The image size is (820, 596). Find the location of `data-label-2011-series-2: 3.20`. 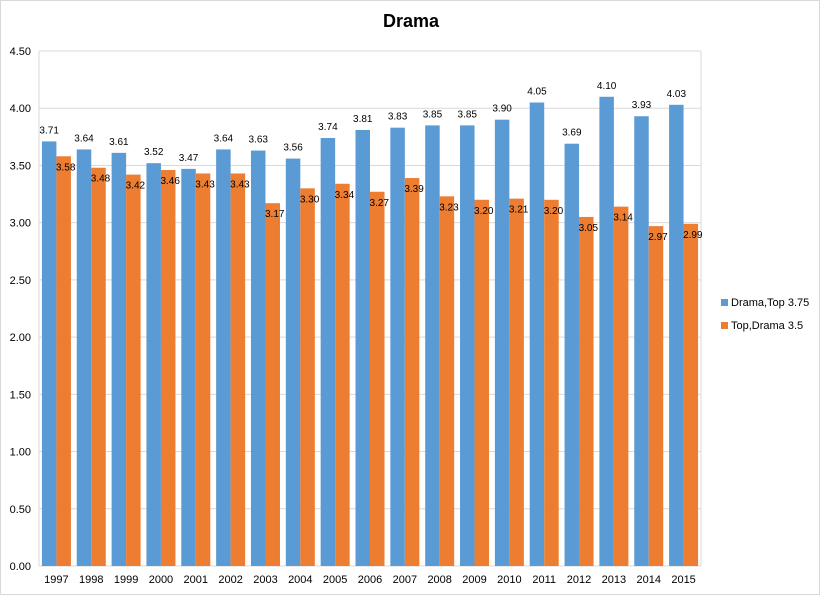

data-label-2011-series-2: 3.20 is located at coordinates (554, 211).